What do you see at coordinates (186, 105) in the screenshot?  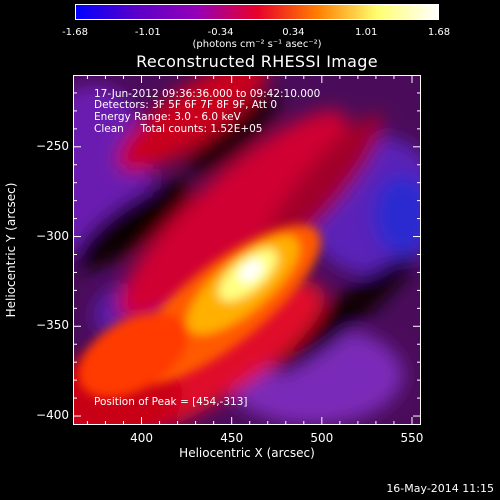 I see `detectors-text: Detectors: 3F 5F 6F 7F 8F 9F, Att 0` at bounding box center [186, 105].